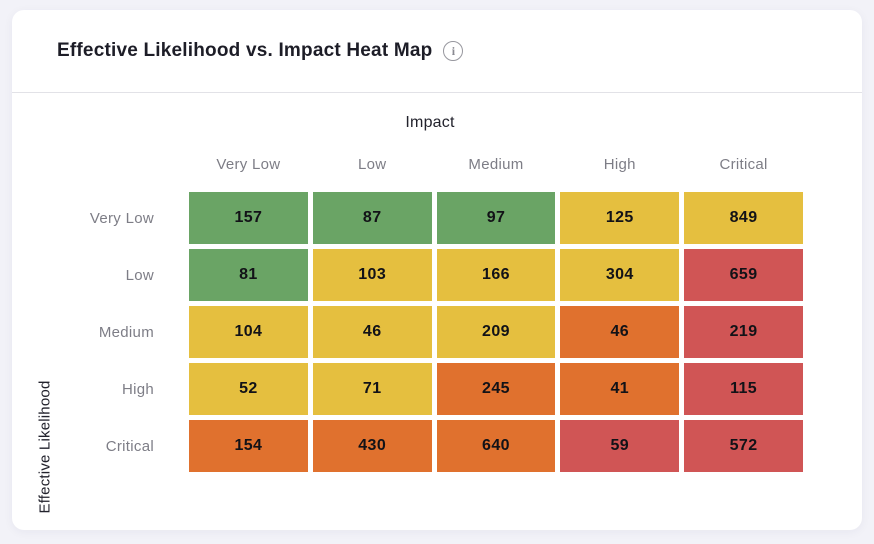 The image size is (874, 544). Describe the element at coordinates (372, 218) in the screenshot. I see `heatmap-cell: 87` at that location.